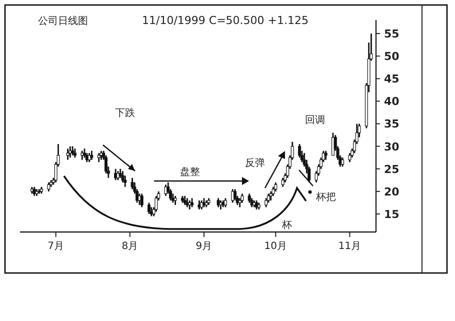 The width and height of the screenshot is (455, 321). What do you see at coordinates (286, 225) in the screenshot?
I see `annotation: 杯` at bounding box center [286, 225].